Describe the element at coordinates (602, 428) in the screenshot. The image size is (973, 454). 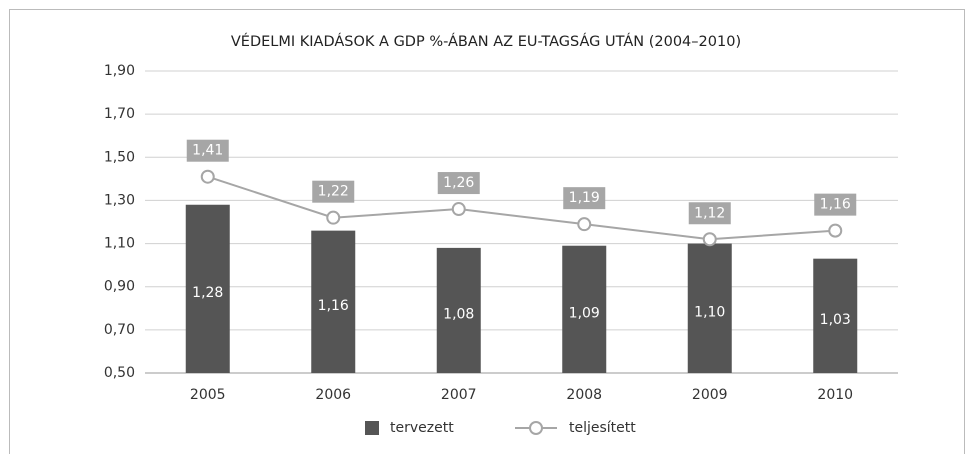
I see `legend-label: teljesített` at that location.